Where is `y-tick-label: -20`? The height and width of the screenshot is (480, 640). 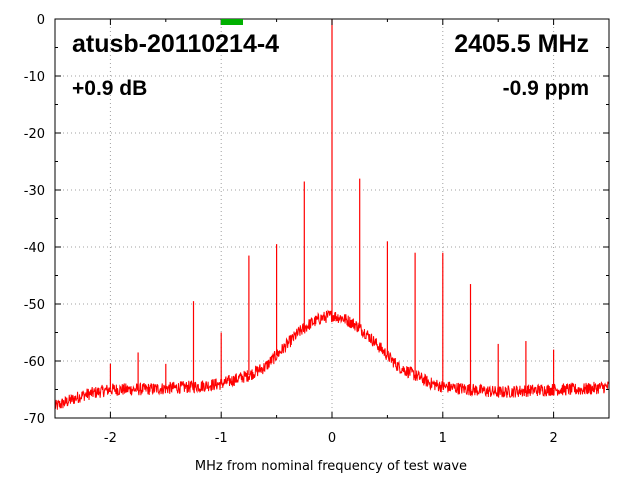 y-tick-label: -20 is located at coordinates (34, 134).